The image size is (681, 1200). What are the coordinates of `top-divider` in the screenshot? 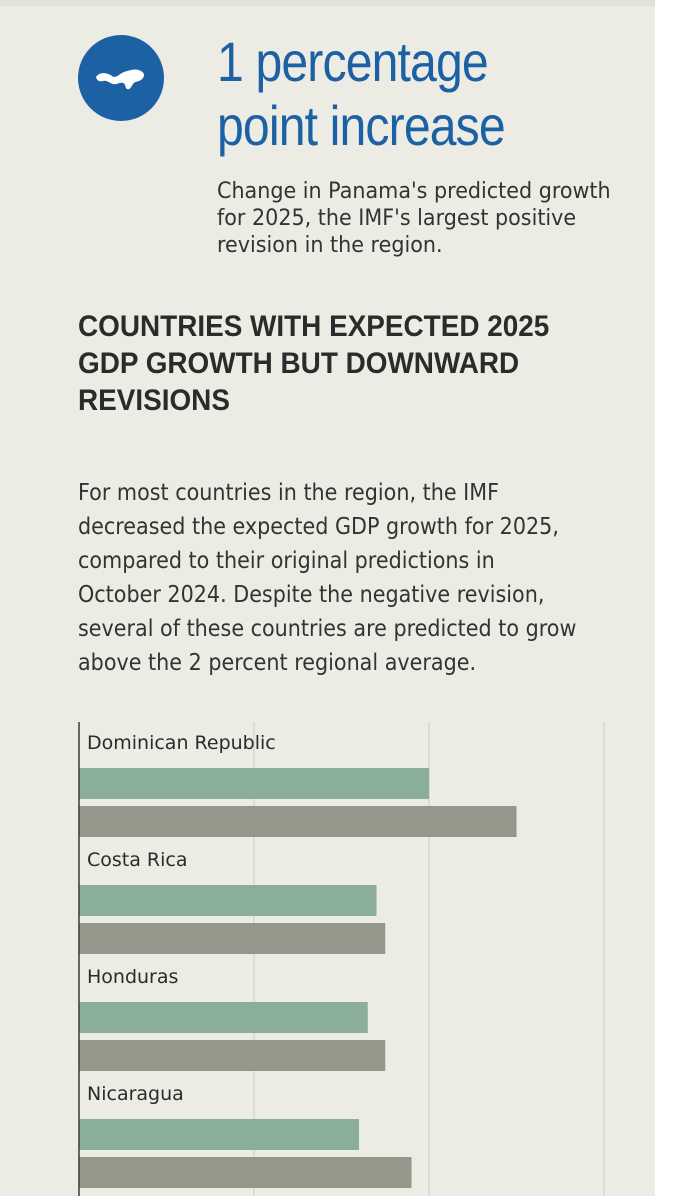 It's located at (327, 3).